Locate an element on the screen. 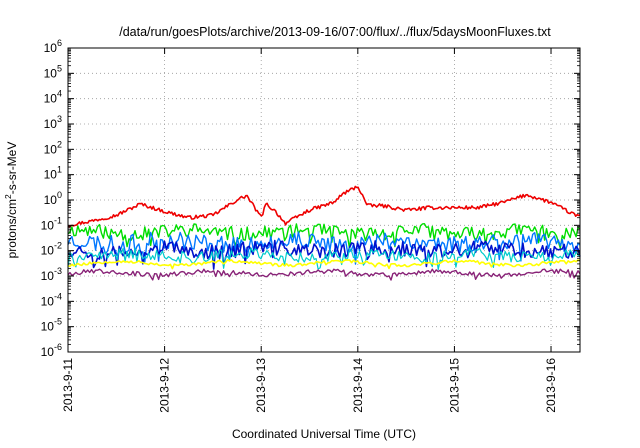  y-tick-label: 10⁰ is located at coordinates (53, 198).